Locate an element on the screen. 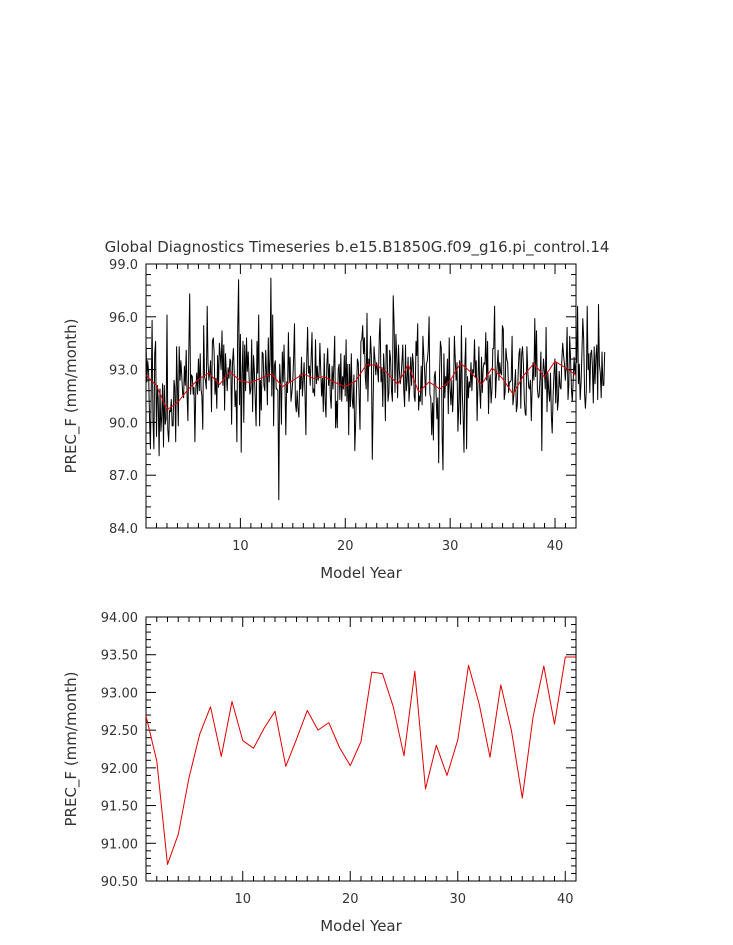 The height and width of the screenshot is (945, 733). y-tick-label: 96.0 is located at coordinates (123, 318).